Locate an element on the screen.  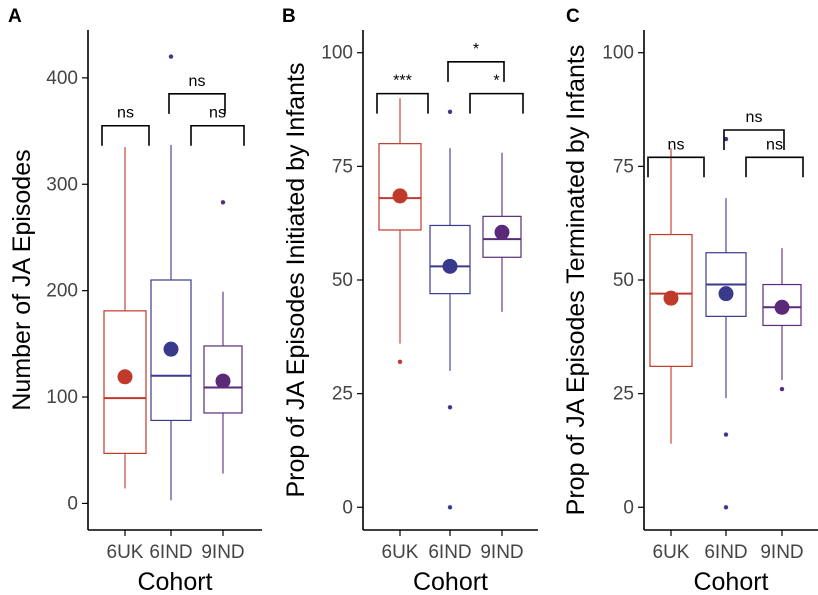
significance-label: *** is located at coordinates (402, 81).